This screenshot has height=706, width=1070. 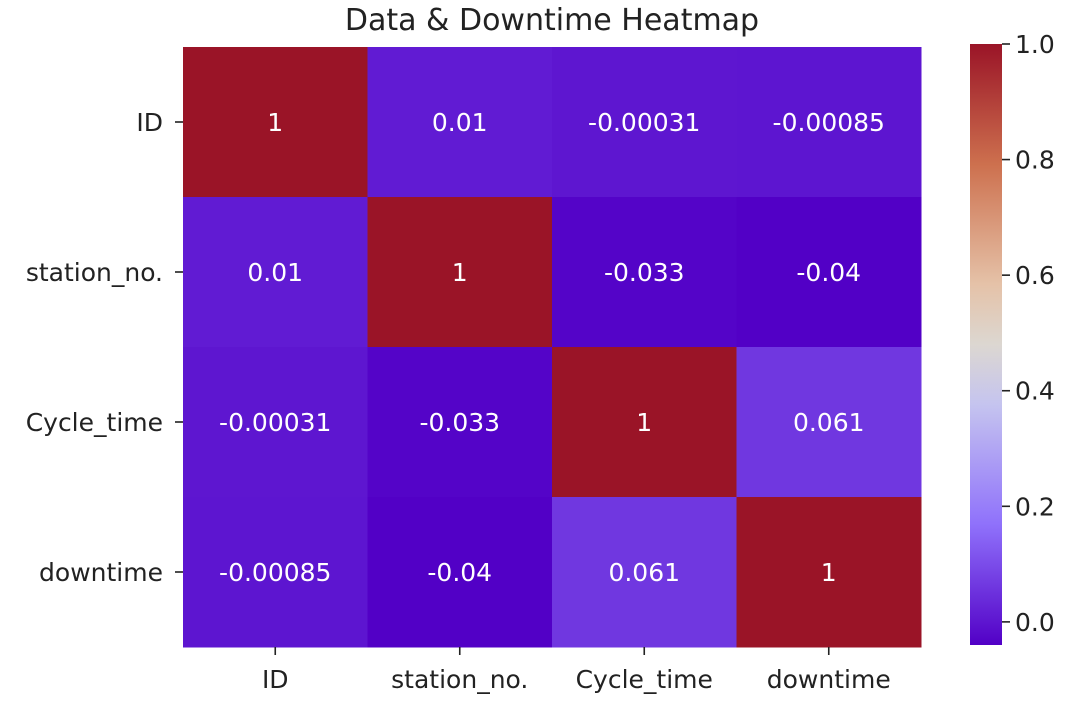 What do you see at coordinates (1035, 506) in the screenshot?
I see `colorbar-tick-label: 0.2` at bounding box center [1035, 506].